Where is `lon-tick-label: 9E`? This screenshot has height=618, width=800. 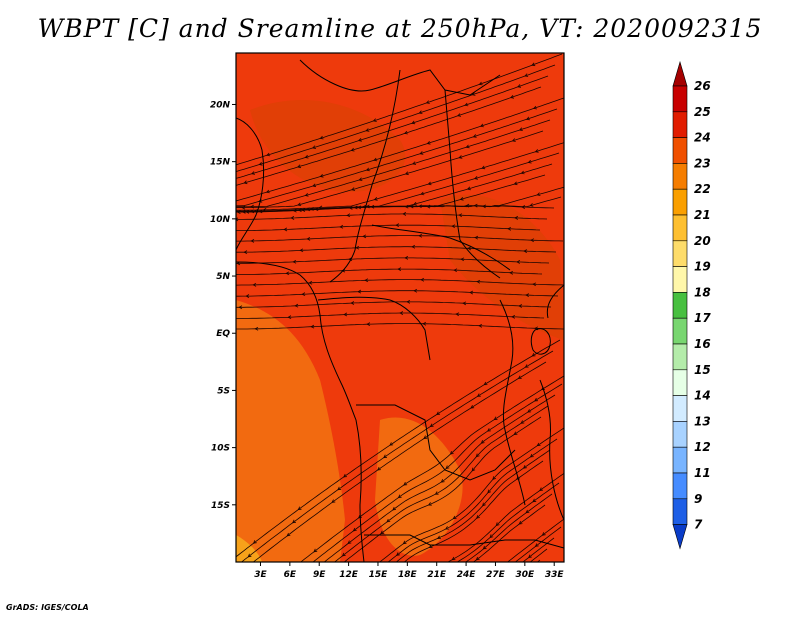
lon-tick-label: 9E is located at coordinates (319, 575).